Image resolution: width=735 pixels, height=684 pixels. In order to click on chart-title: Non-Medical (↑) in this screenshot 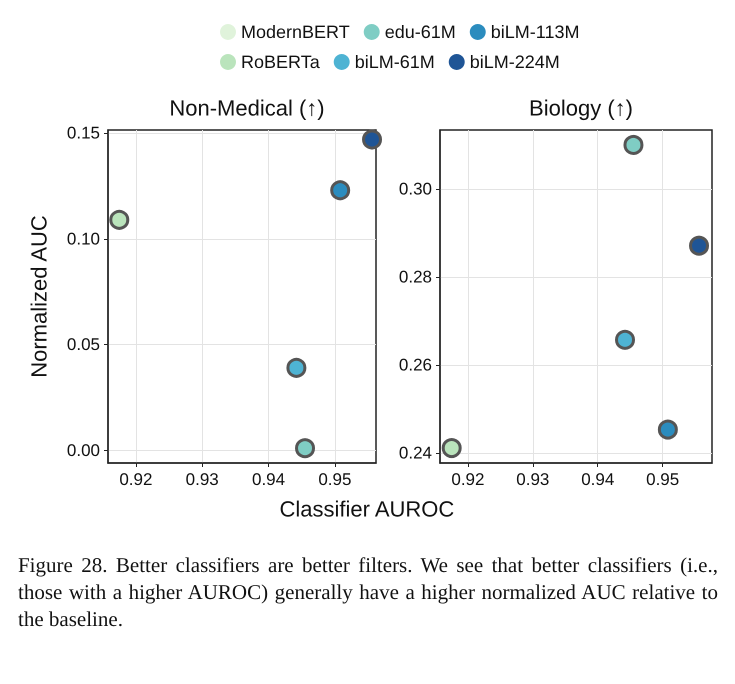, I will do `click(247, 108)`.